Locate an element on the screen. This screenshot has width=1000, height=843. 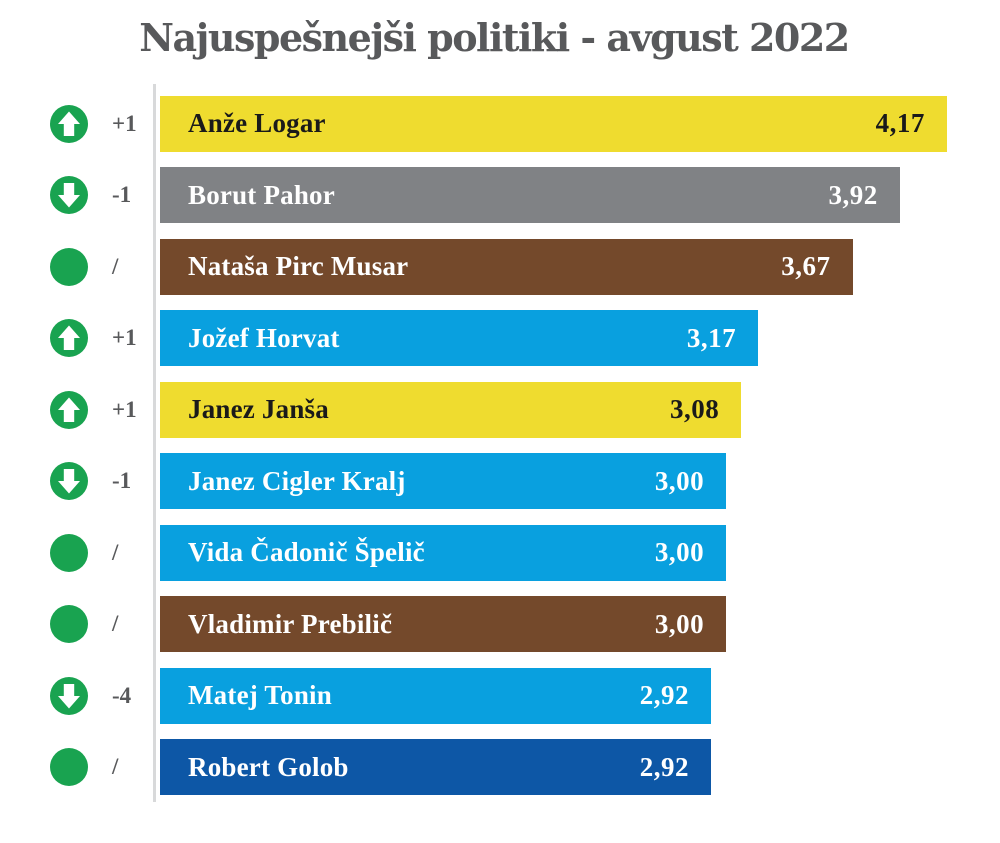
politician-name: Nataša Pirc Musar is located at coordinates (298, 266).